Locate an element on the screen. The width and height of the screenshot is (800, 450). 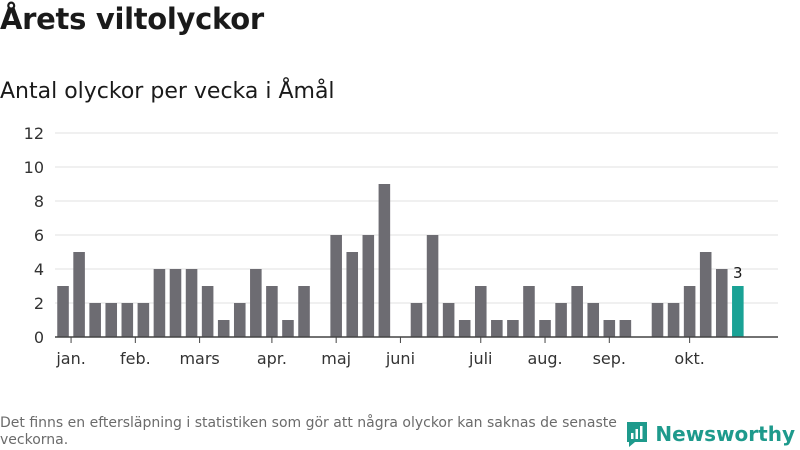
x-tick-label: jan. is located at coordinates (70, 358).